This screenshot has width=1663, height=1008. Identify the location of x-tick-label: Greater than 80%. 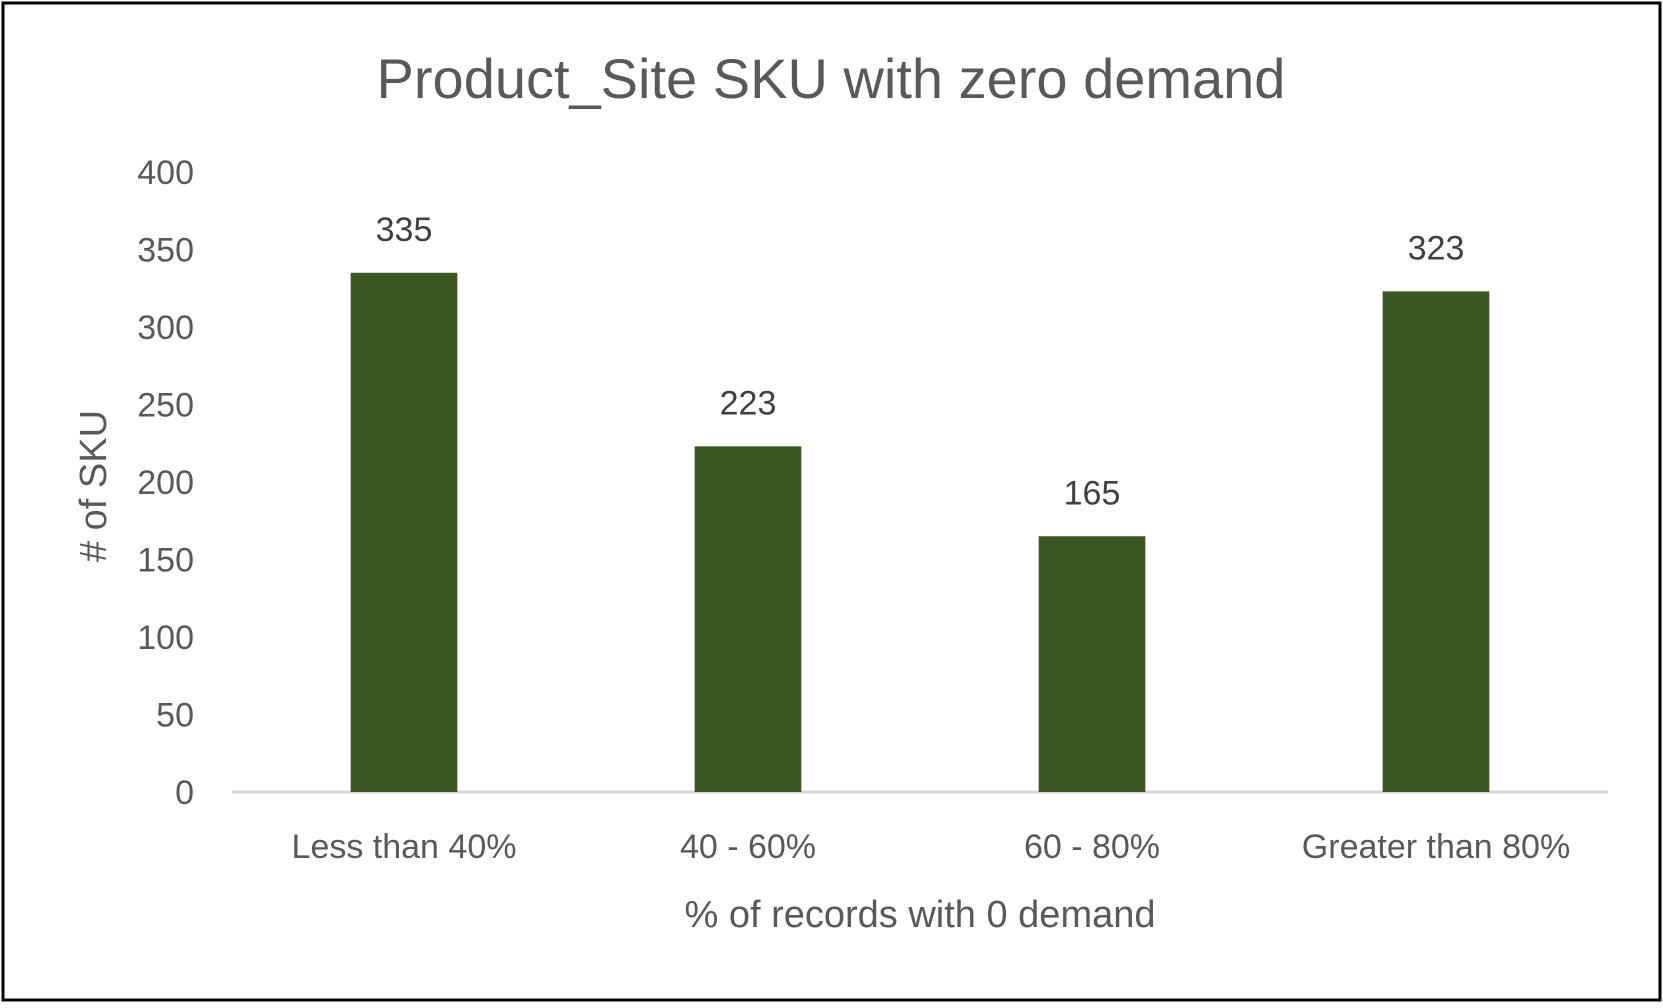
(1436, 847).